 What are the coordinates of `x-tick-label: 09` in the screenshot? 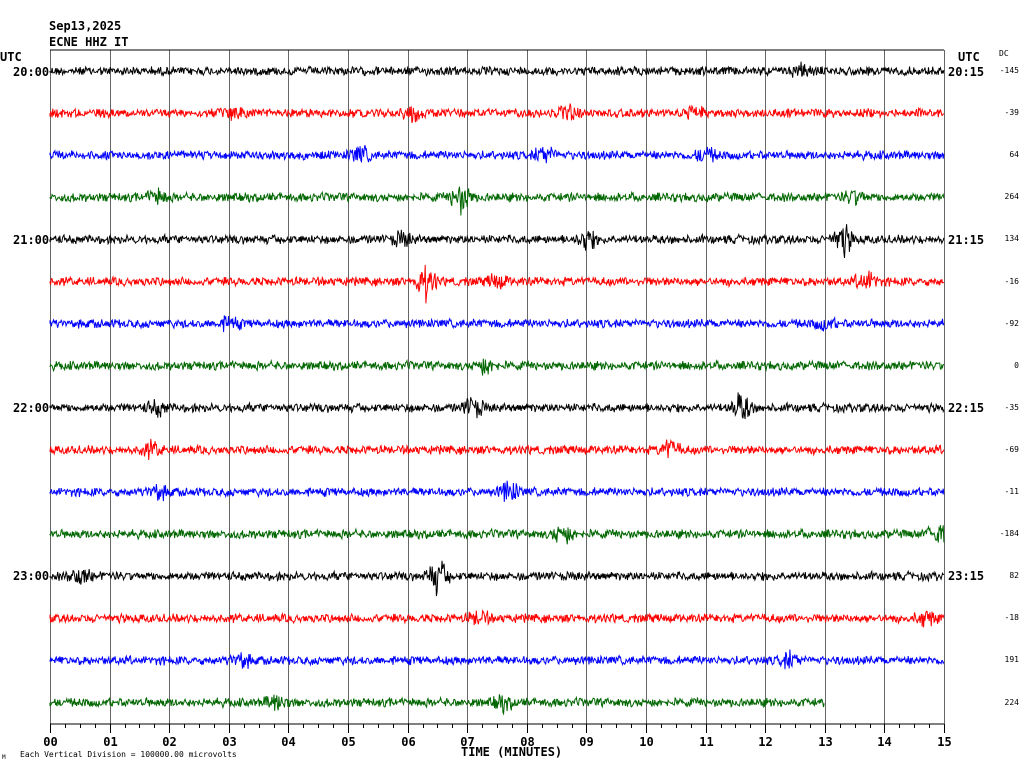 It's located at (586, 742).